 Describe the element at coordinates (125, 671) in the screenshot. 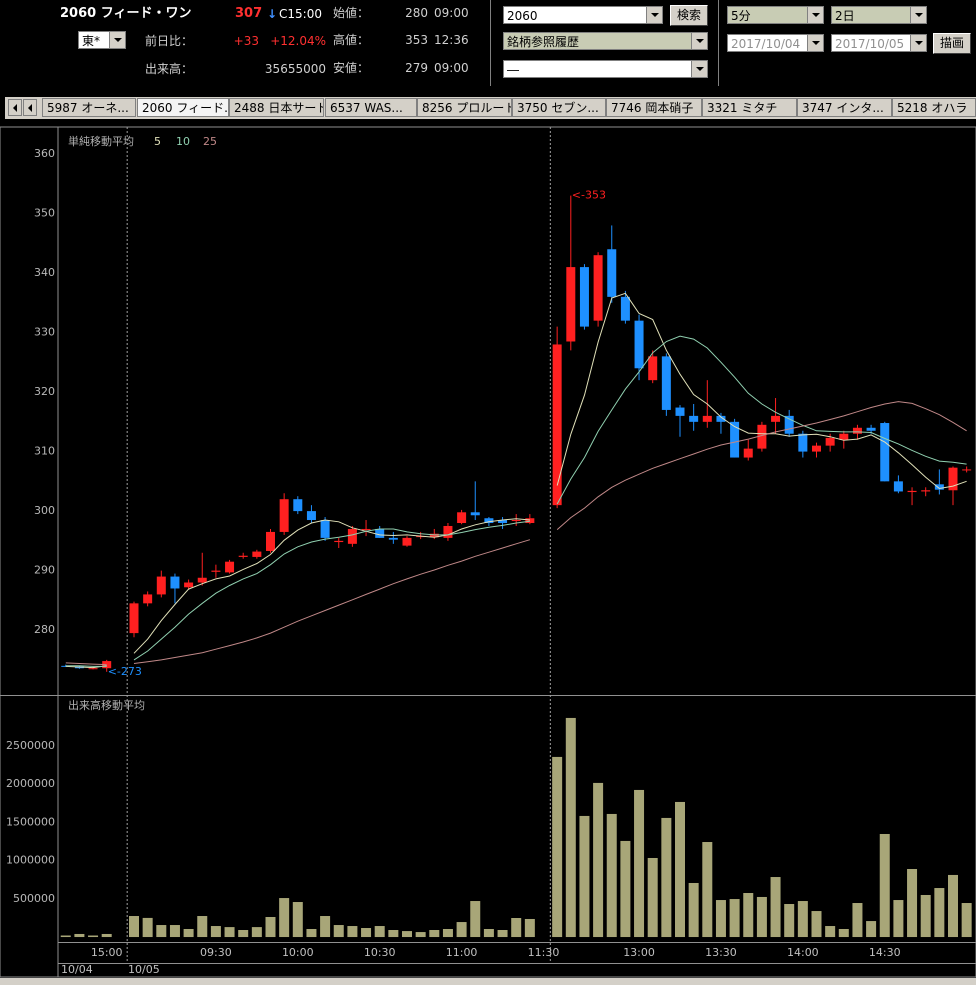

I see `low-annotation: <-273` at that location.